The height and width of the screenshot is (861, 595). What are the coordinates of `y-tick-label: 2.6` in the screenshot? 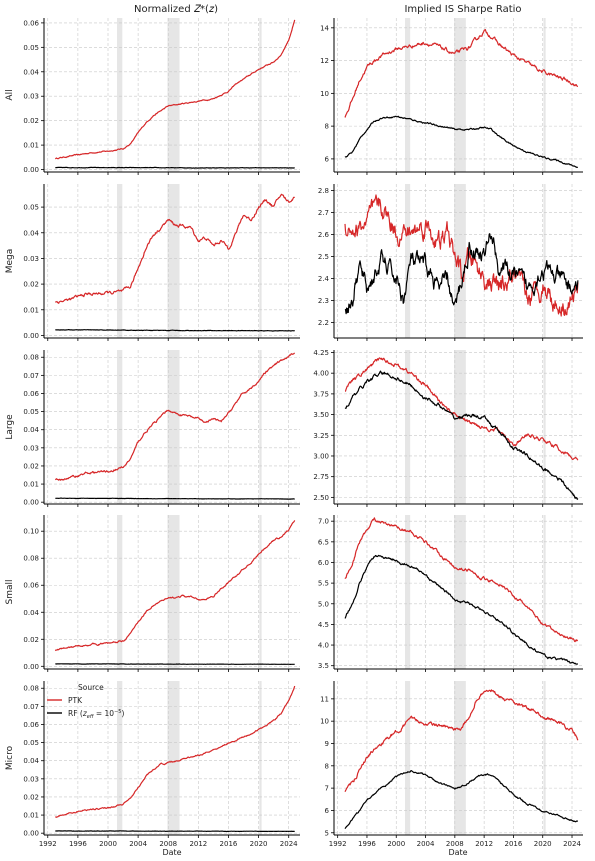 It's located at (324, 235).